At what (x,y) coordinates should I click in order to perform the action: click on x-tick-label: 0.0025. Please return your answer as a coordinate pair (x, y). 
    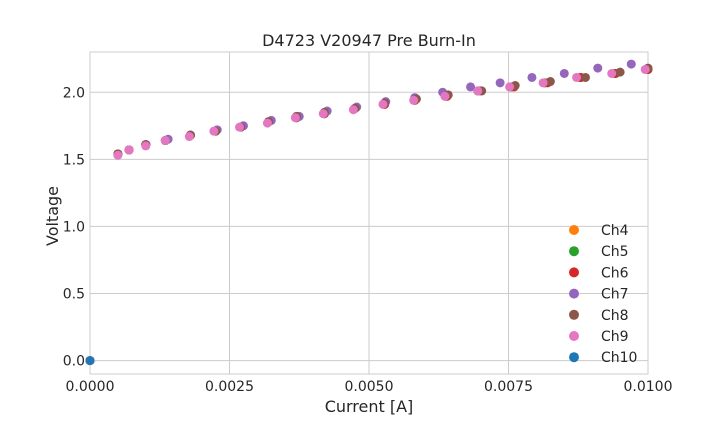
    Looking at the image, I should click on (229, 387).